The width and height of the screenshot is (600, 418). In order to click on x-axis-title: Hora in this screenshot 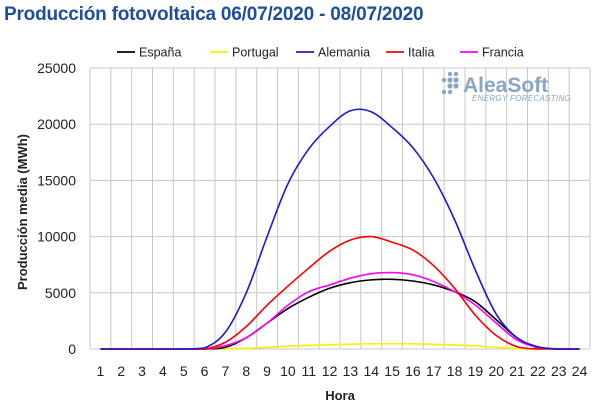, I will do `click(340, 395)`.